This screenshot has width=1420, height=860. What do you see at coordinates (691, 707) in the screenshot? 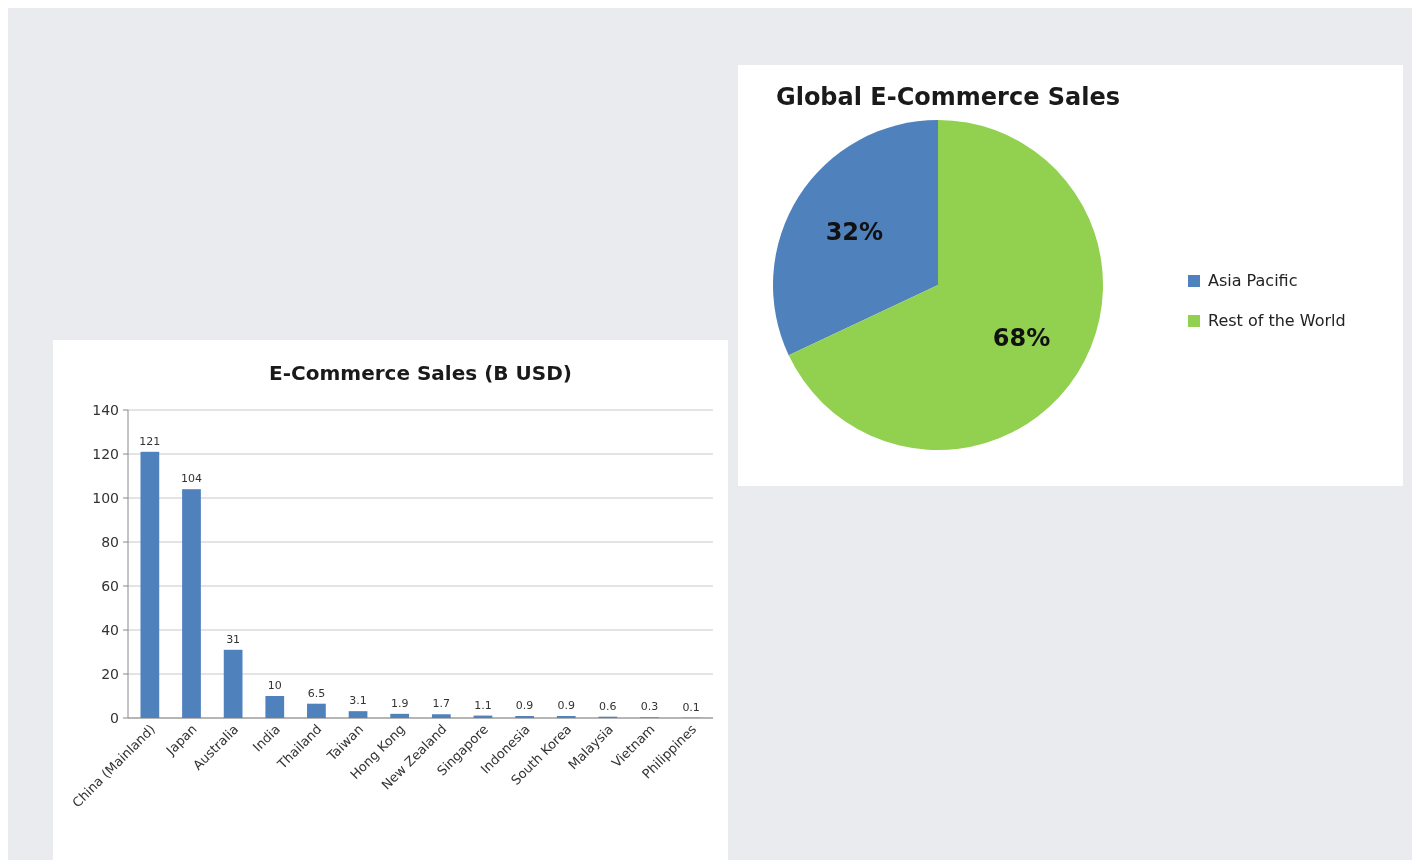
I see `data-label: 0.1` at bounding box center [691, 707].